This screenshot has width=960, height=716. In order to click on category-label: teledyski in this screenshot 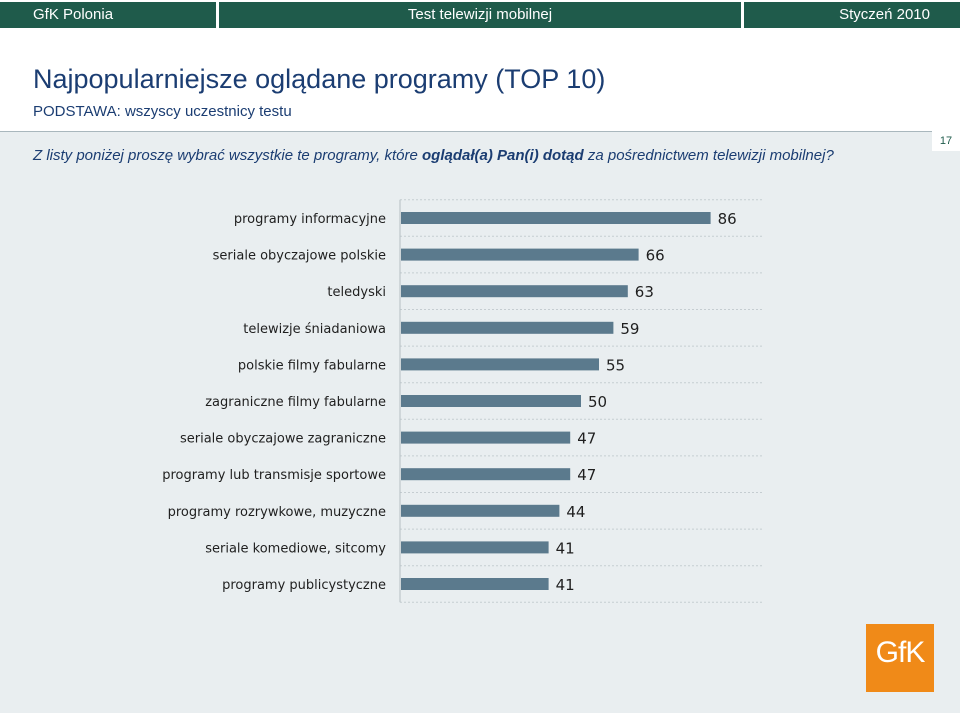, I will do `click(356, 292)`.